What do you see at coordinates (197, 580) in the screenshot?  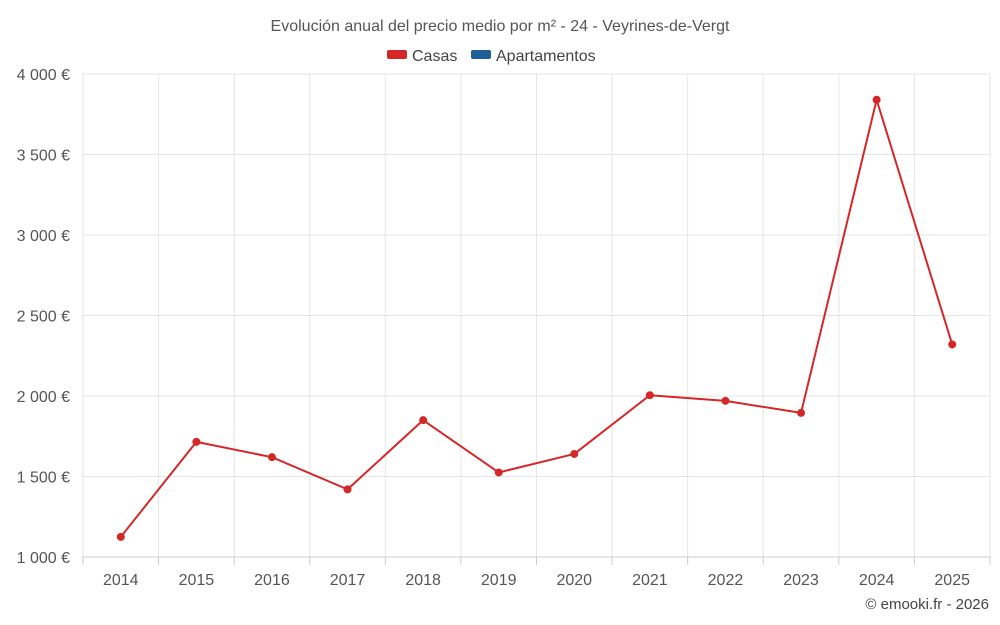 I see `x-tick-label: 2015` at bounding box center [197, 580].